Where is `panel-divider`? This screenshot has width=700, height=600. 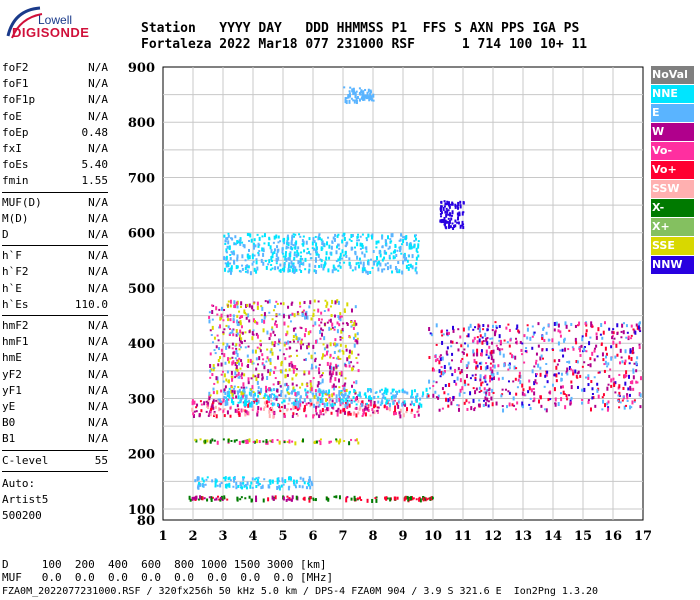
panel-divider is located at coordinates (55, 192).